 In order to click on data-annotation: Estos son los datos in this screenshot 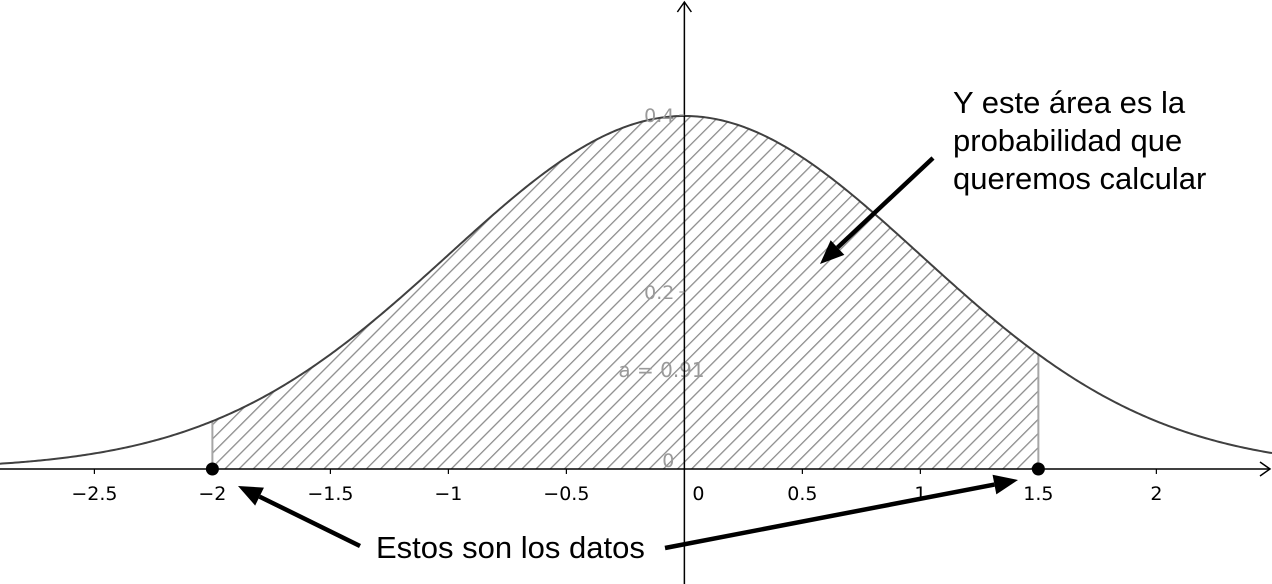, I will do `click(510, 547)`.